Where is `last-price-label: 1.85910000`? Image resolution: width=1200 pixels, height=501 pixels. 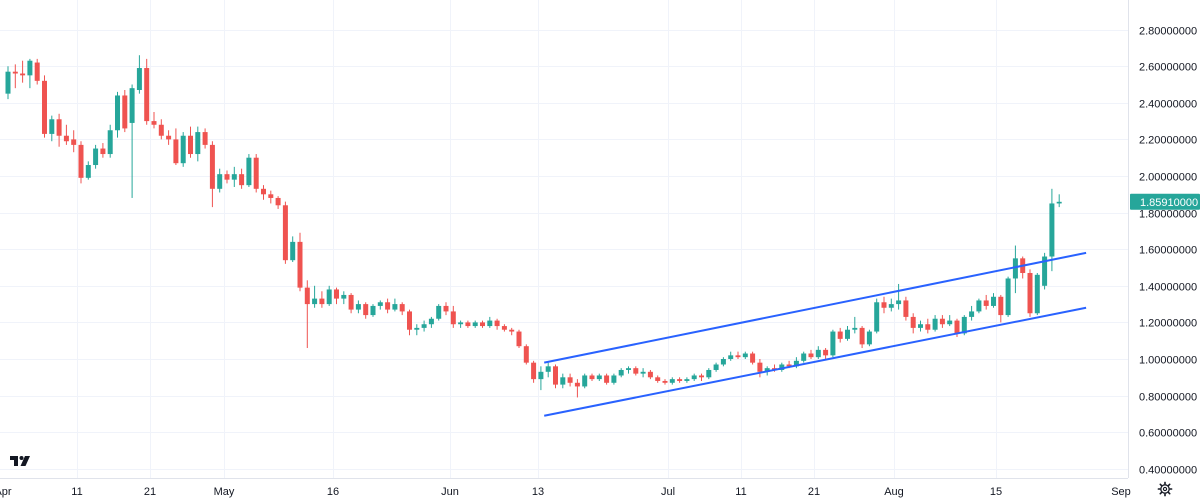
last-price-label: 1.85910000 is located at coordinates (1165, 201).